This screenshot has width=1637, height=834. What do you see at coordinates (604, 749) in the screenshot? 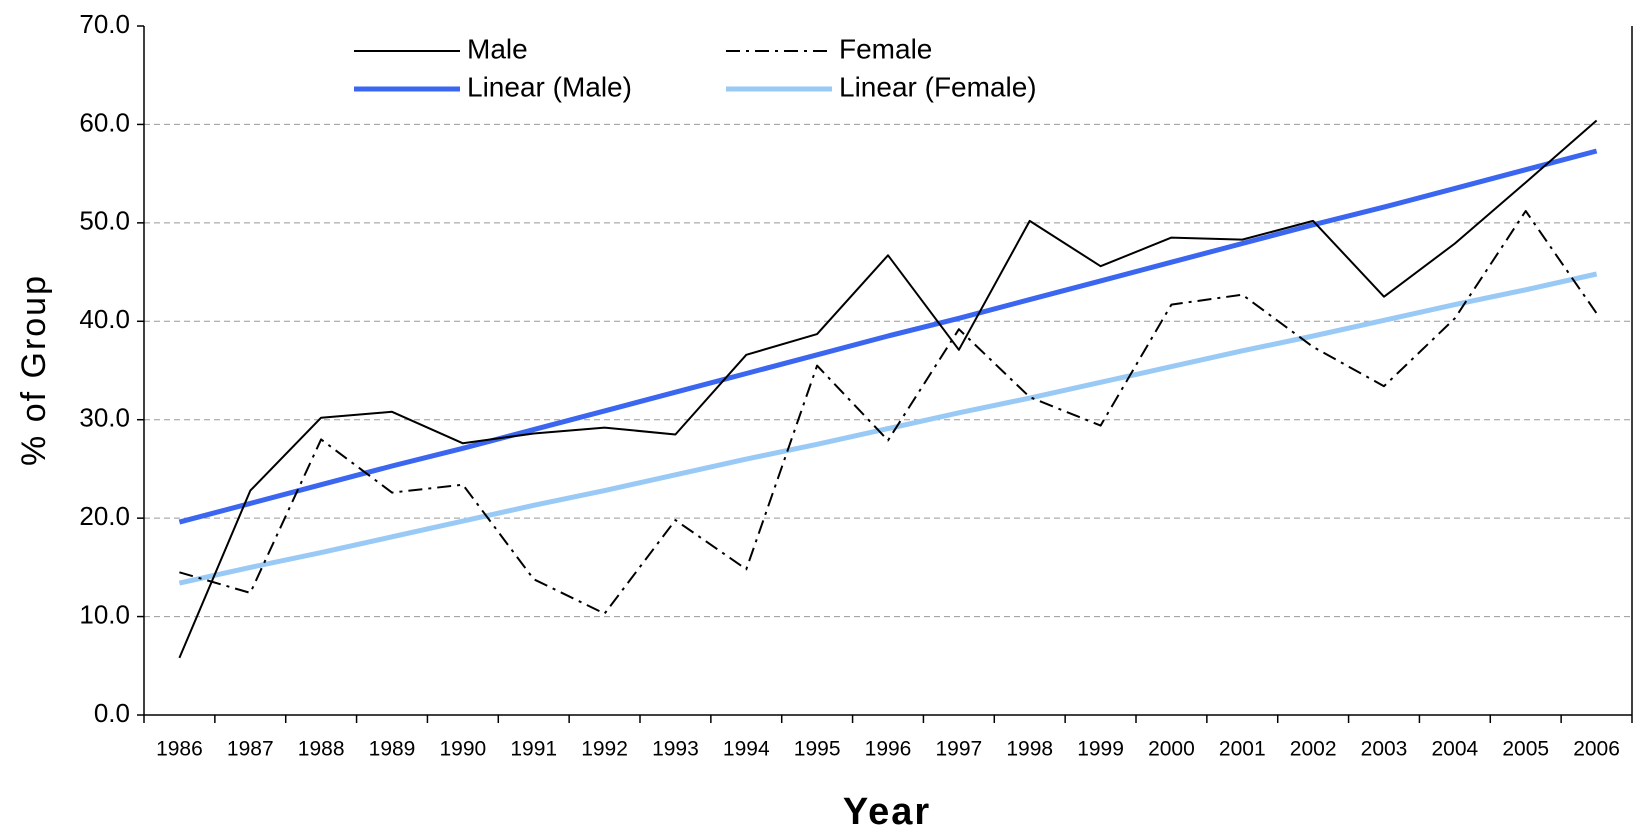
I see `x-tick-label: 1992` at bounding box center [604, 749].